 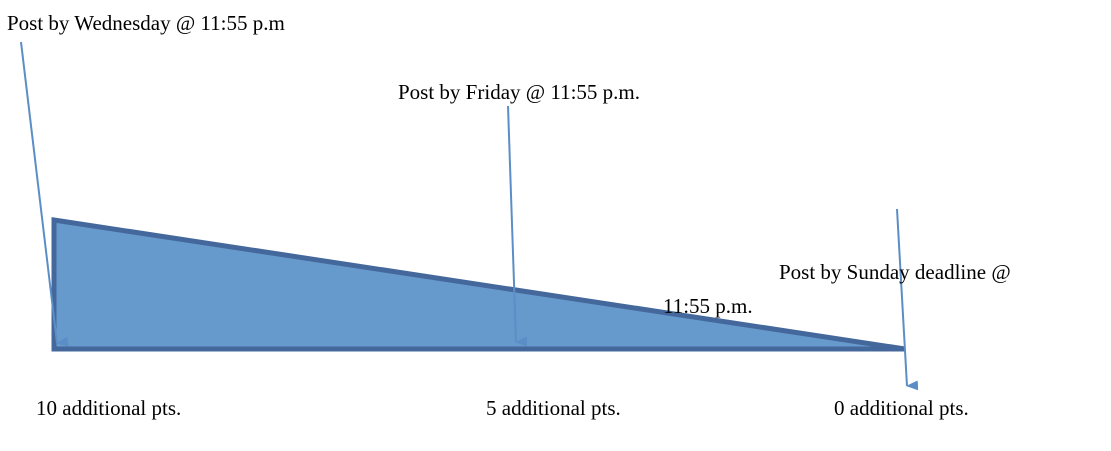 I want to click on wednesday-points-label: 10 additional pts., so click(x=109, y=408).